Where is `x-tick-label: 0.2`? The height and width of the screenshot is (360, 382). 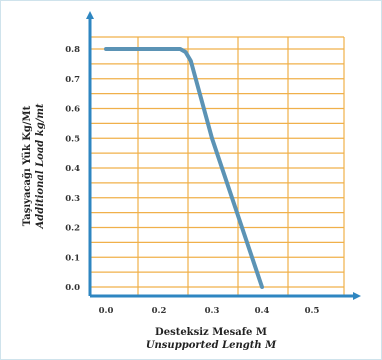 x-tick-label: 0.2 is located at coordinates (159, 311).